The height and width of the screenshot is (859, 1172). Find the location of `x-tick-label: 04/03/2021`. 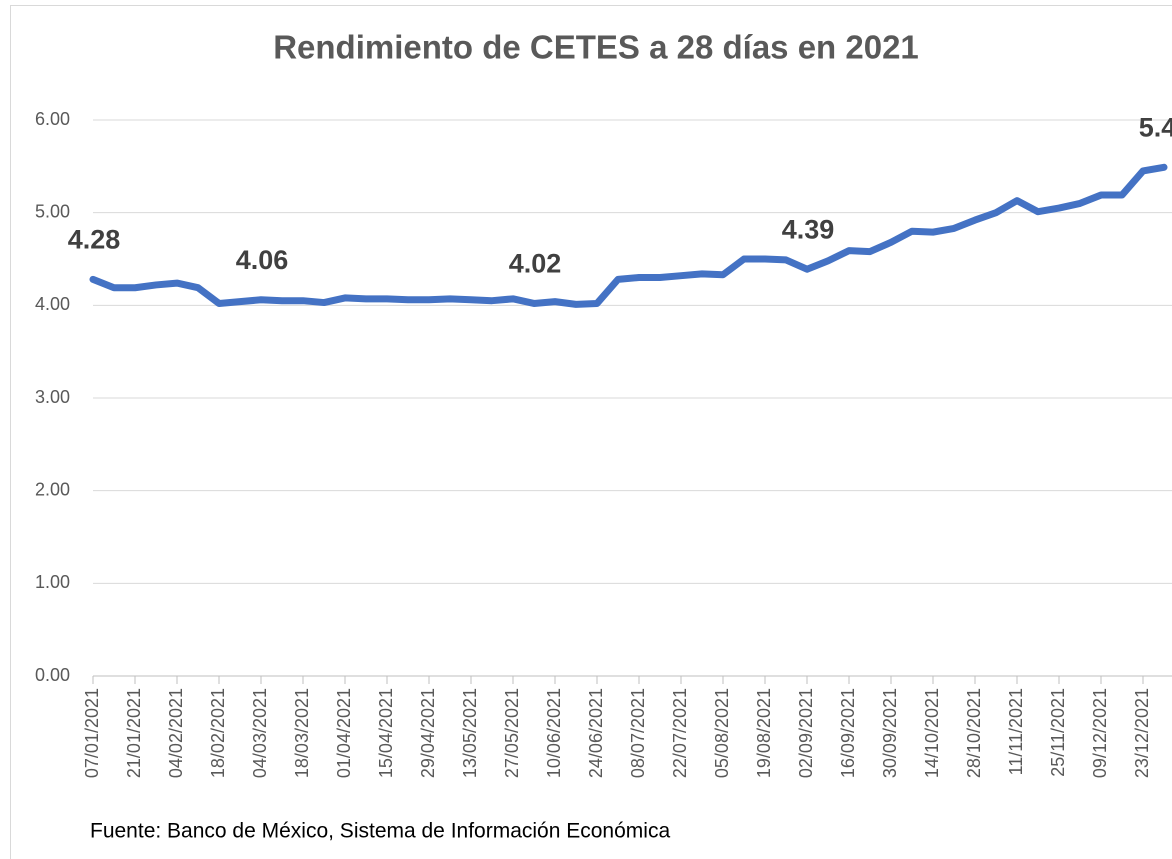

x-tick-label: 04/03/2021 is located at coordinates (260, 733).